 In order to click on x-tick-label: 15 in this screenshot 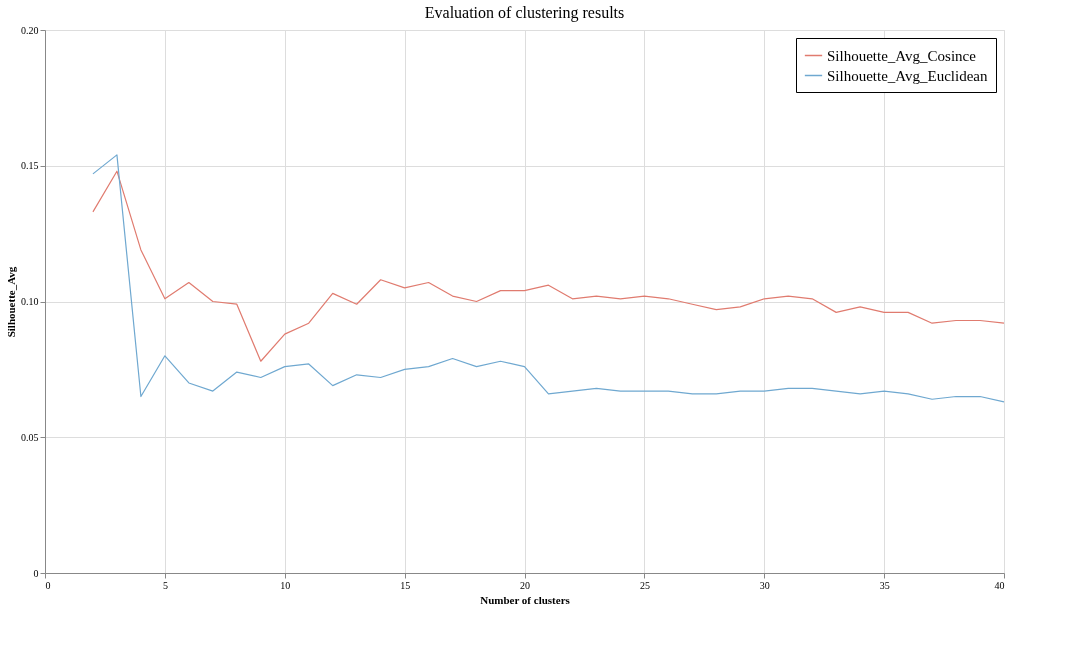, I will do `click(405, 585)`.